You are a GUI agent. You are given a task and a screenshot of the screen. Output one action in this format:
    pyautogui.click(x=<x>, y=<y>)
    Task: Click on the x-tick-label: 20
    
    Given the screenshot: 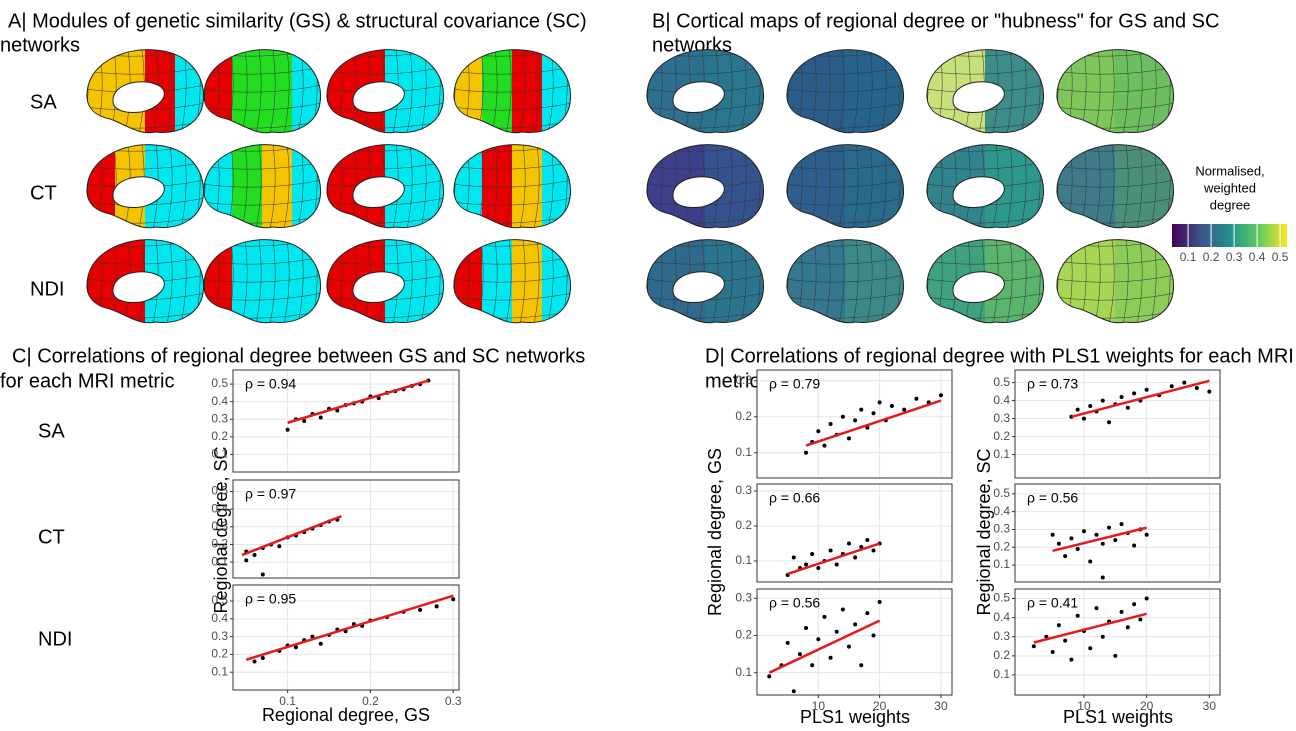 What is the action you would take?
    pyautogui.click(x=880, y=706)
    